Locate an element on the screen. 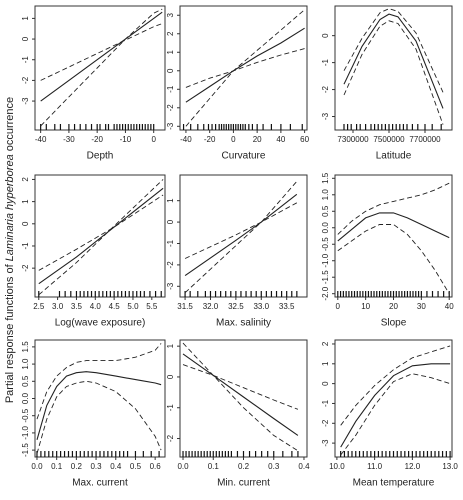 This screenshot has height=500, width=463. y-title-part: Laminaria hyperborea is located at coordinates (10, 207).